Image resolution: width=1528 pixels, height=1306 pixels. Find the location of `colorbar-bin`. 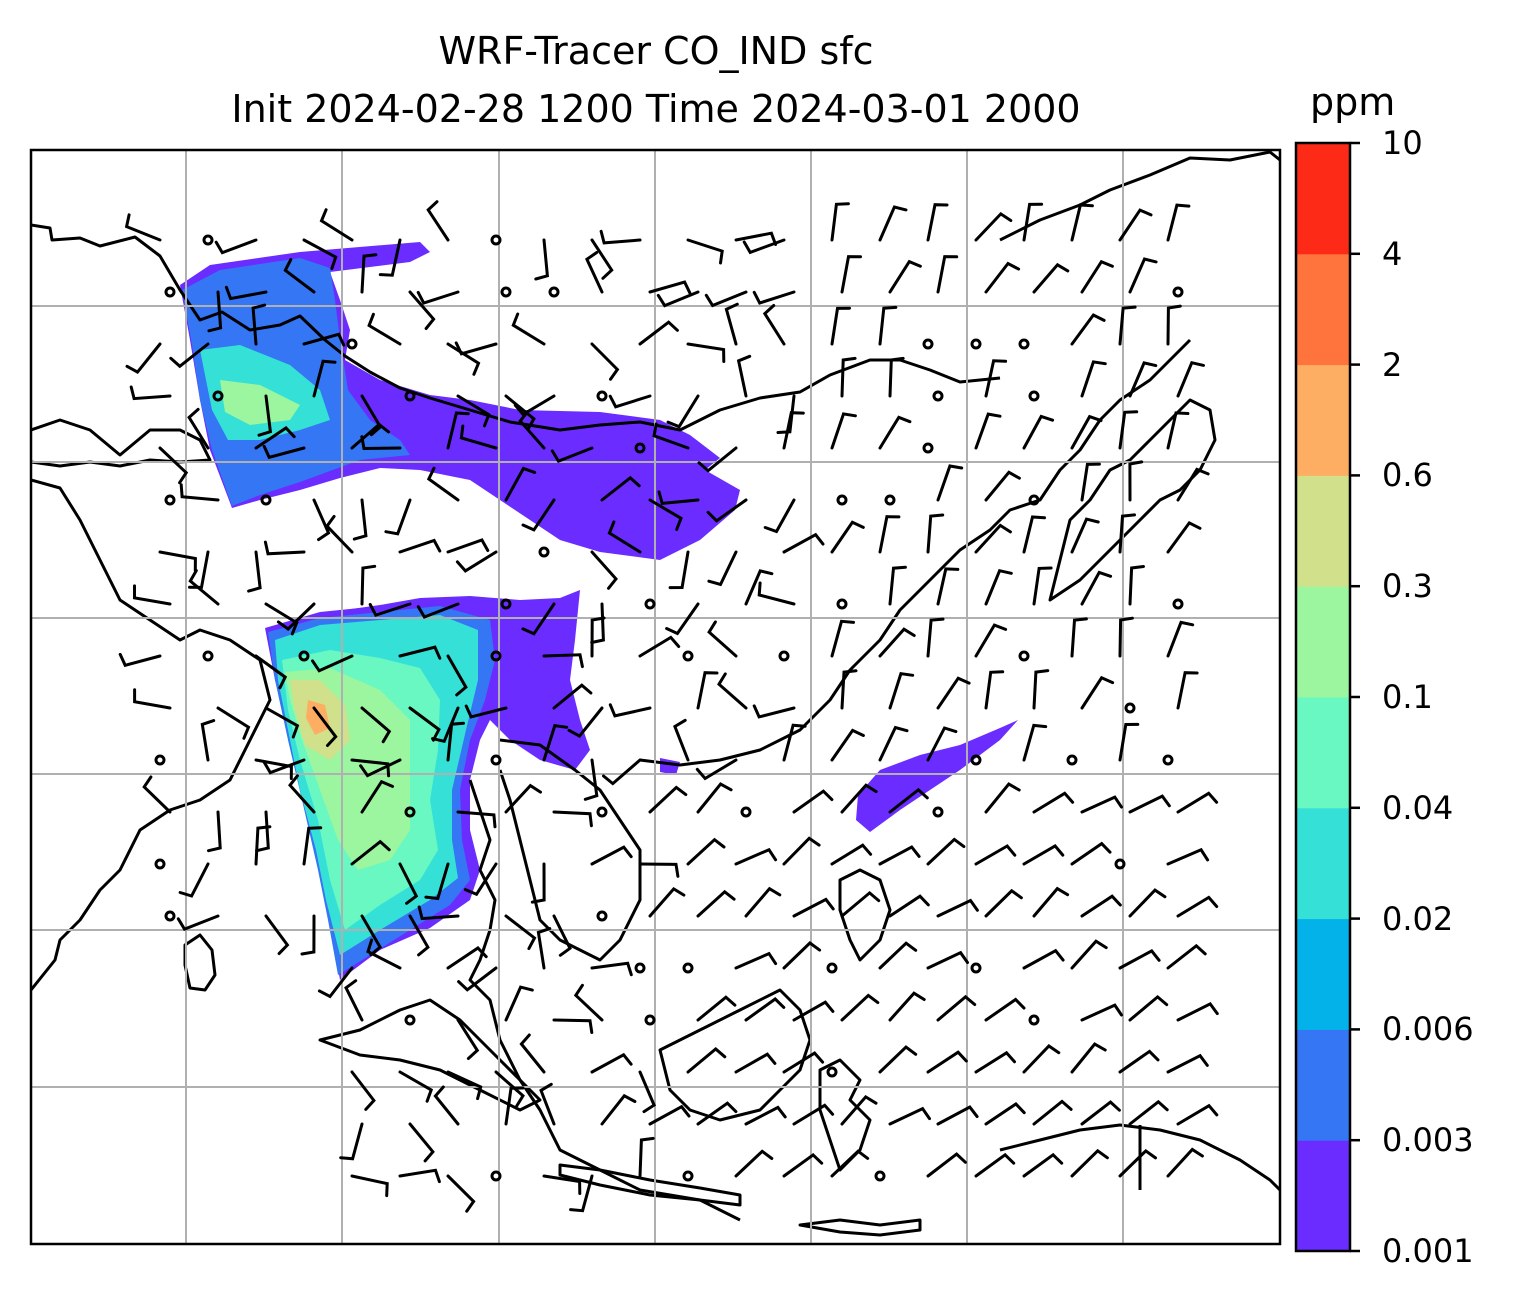

colorbar-bin is located at coordinates (1323, 1085).